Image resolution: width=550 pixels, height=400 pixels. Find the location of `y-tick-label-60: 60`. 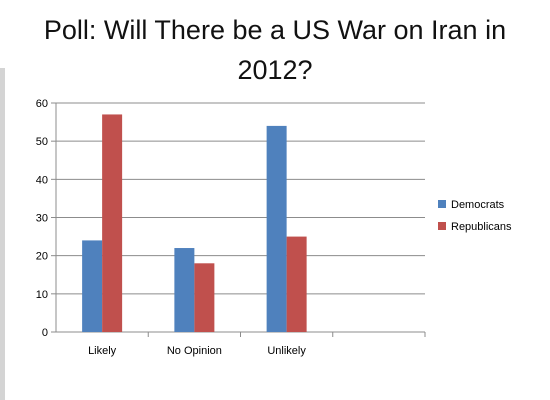

y-tick-label-60: 60 is located at coordinates (42, 104).